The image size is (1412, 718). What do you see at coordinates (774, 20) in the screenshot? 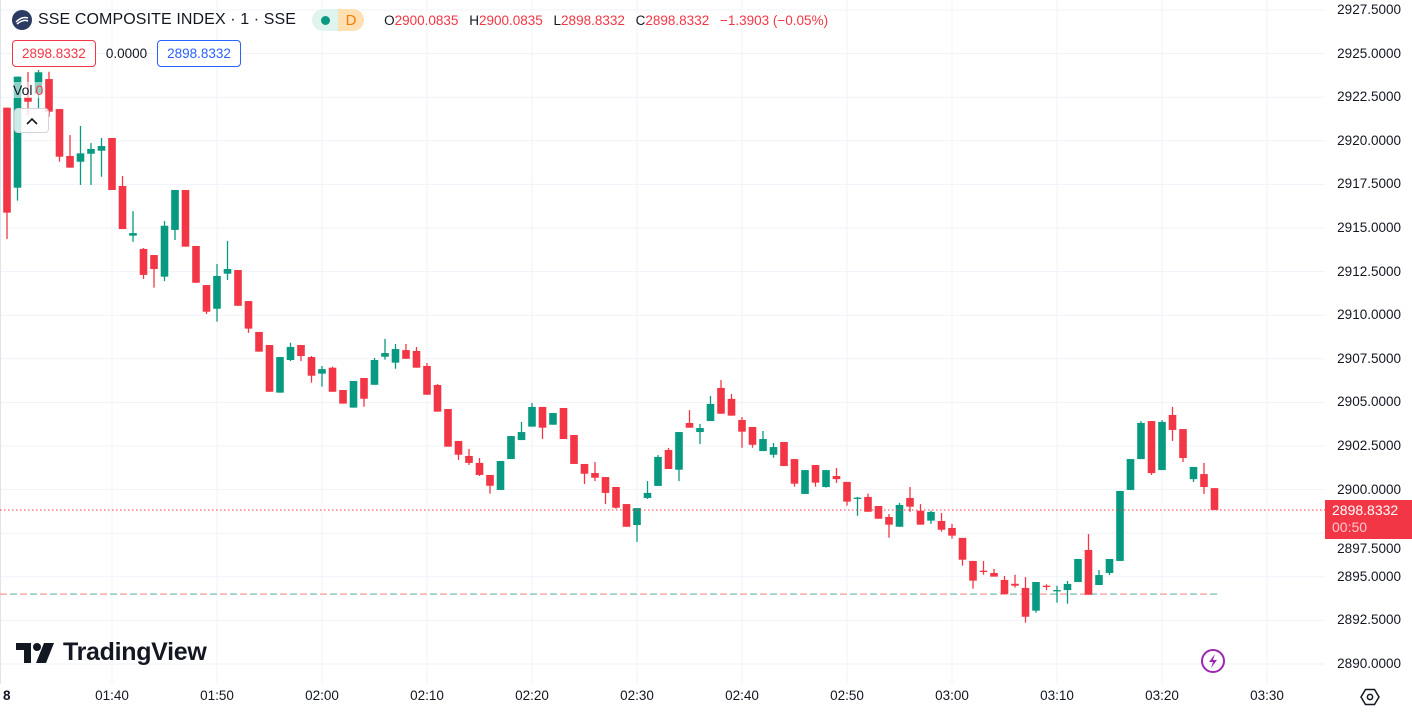
I see `change-value: −1.3903 (−0.05%)` at bounding box center [774, 20].